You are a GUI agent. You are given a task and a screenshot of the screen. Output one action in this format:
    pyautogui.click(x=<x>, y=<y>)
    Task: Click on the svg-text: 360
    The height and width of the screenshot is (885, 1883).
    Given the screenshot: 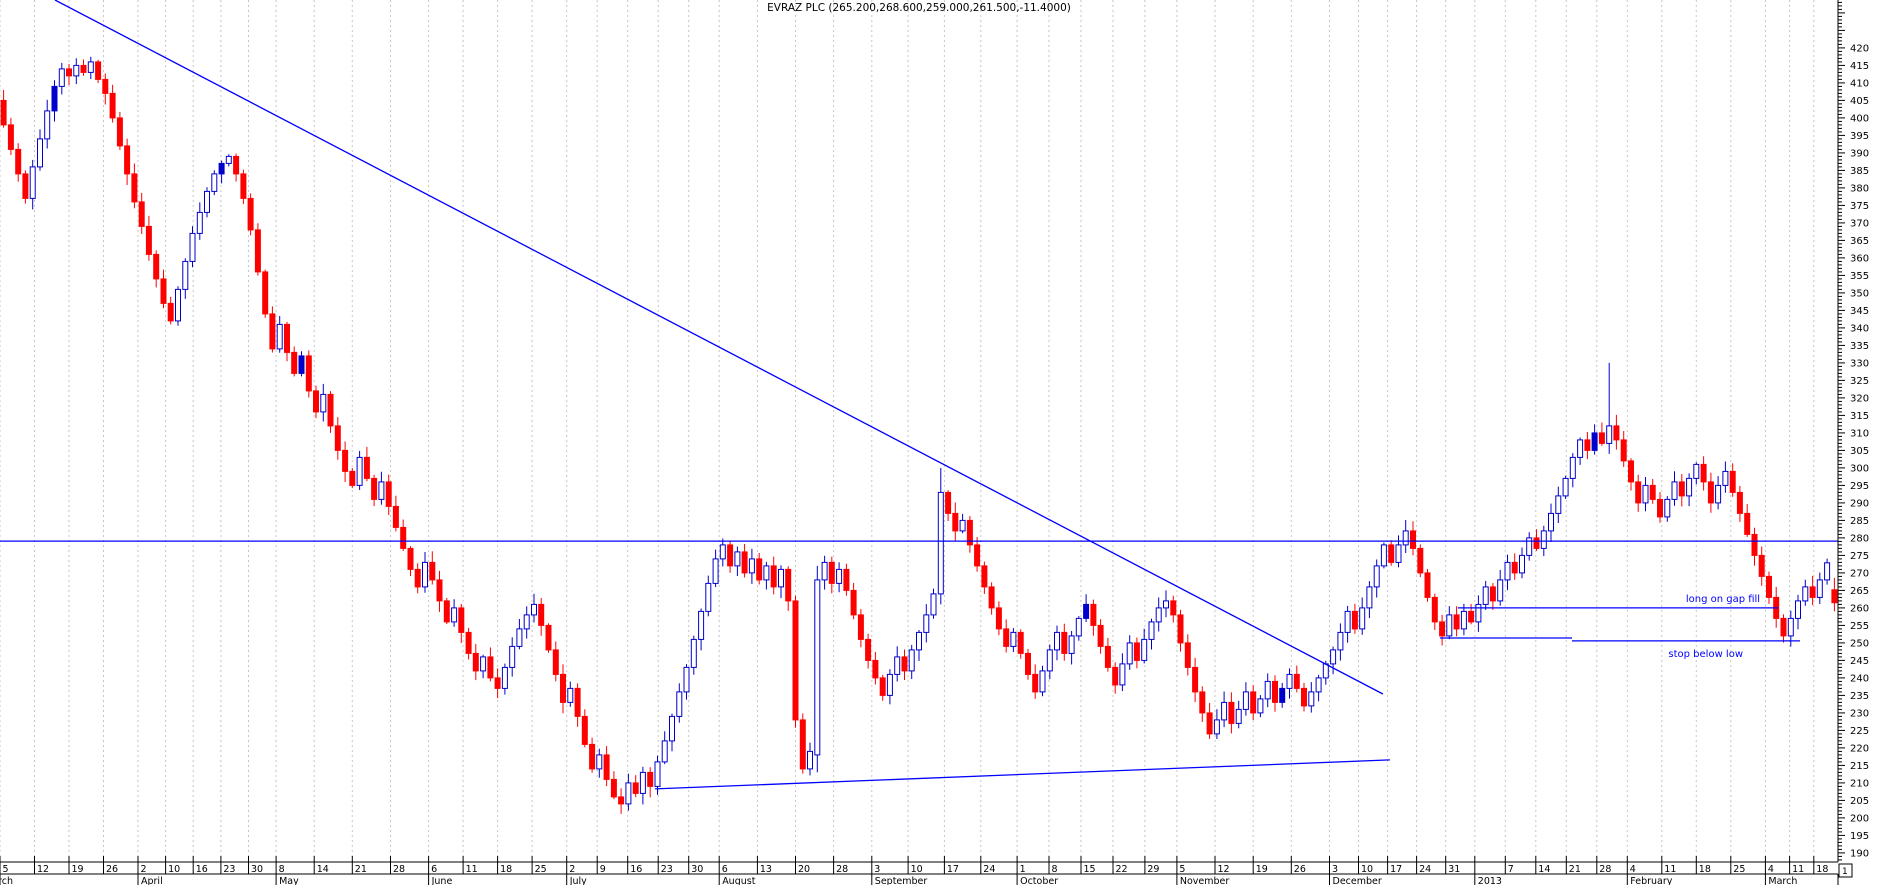 What is the action you would take?
    pyautogui.click(x=1859, y=258)
    